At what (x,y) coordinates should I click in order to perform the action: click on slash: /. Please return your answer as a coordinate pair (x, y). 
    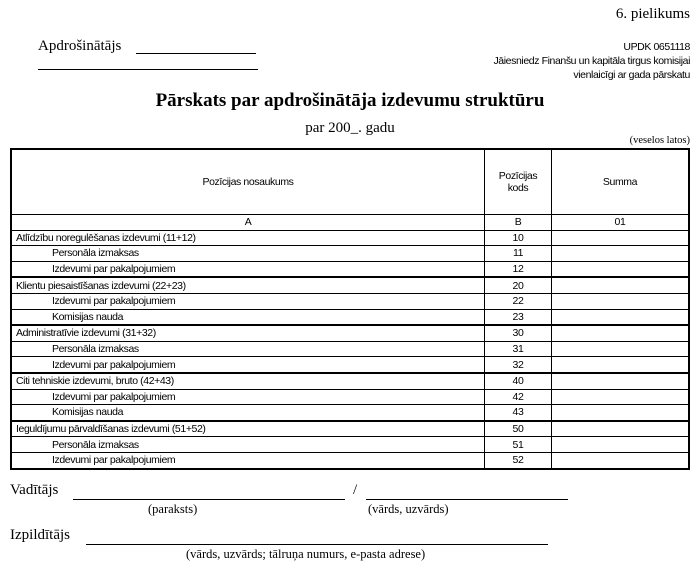
    Looking at the image, I should click on (355, 490).